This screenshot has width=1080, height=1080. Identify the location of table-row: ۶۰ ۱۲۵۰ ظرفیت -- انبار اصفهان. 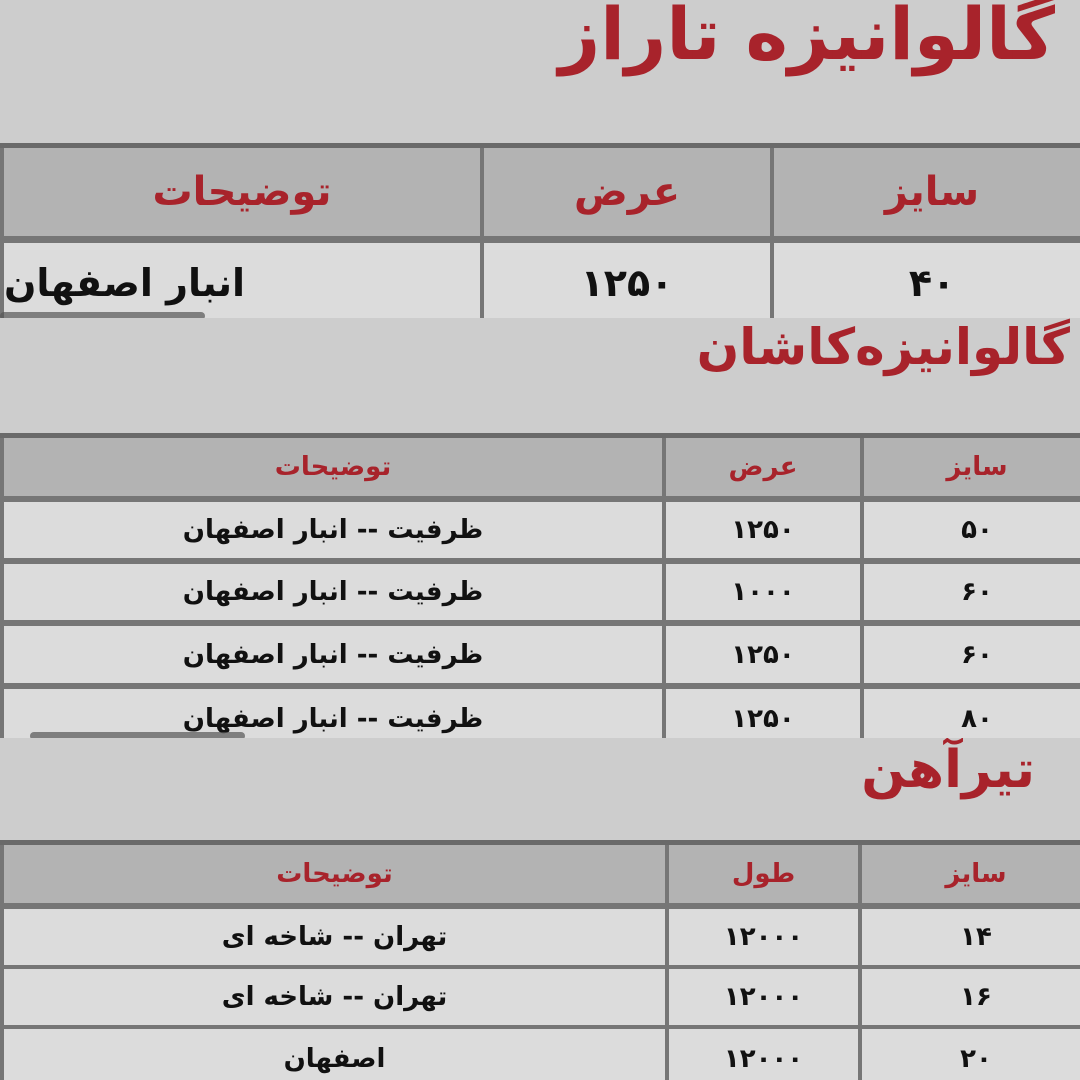
(540, 654).